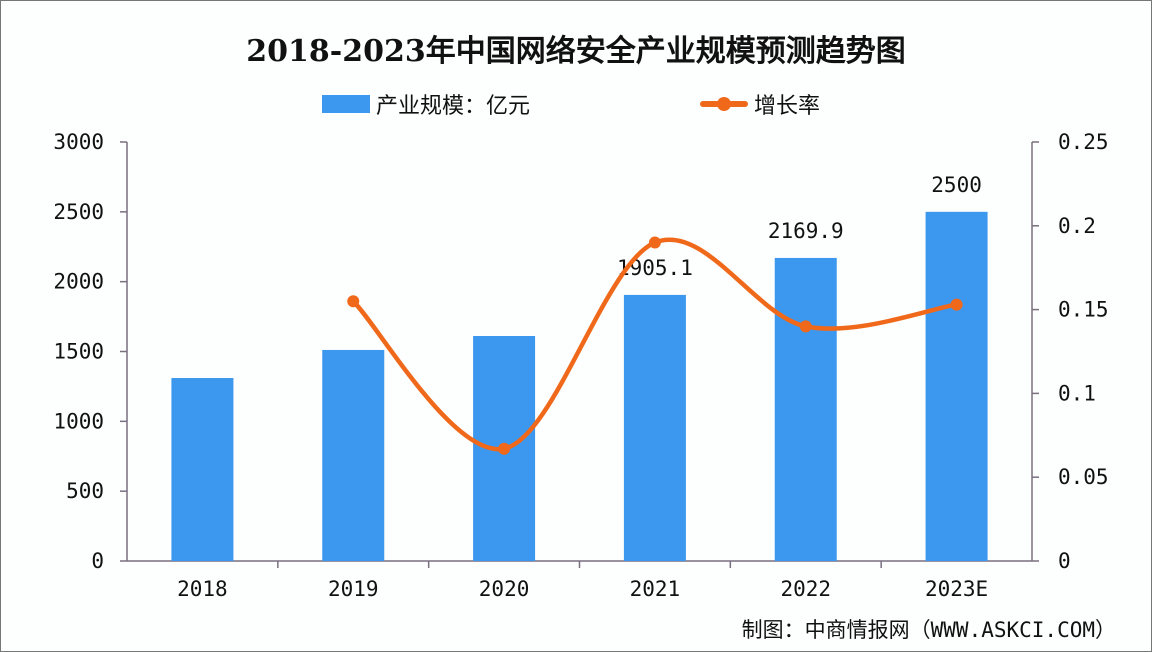  Describe the element at coordinates (928, 630) in the screenshot. I see `source-credit: 制图：中商情报网（WWW.ASKCI.COM）` at that location.